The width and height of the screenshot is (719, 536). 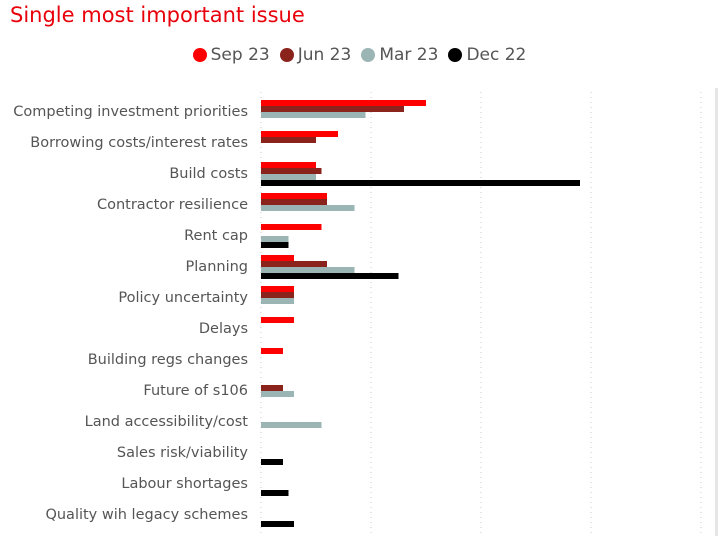 I want to click on category-label: Delays, so click(x=223, y=329).